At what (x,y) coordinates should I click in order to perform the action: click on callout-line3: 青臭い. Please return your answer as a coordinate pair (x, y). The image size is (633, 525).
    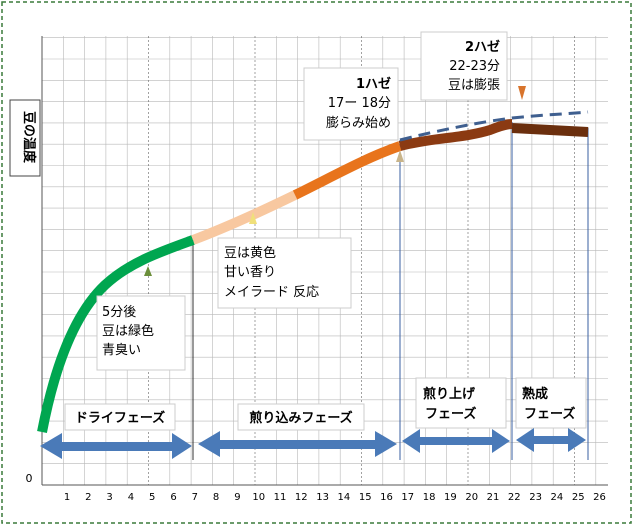
    Looking at the image, I should click on (121, 350).